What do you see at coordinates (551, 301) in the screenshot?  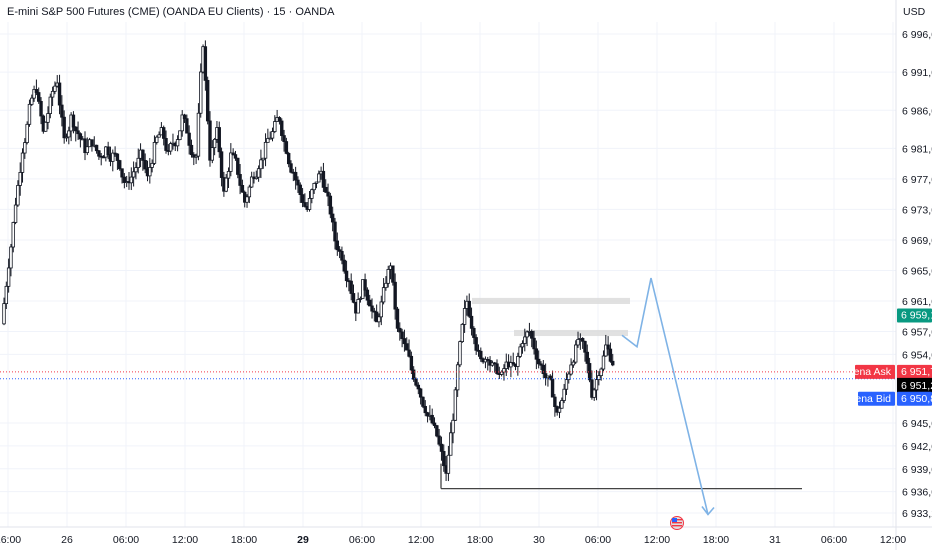 I see `resistance-zone` at bounding box center [551, 301].